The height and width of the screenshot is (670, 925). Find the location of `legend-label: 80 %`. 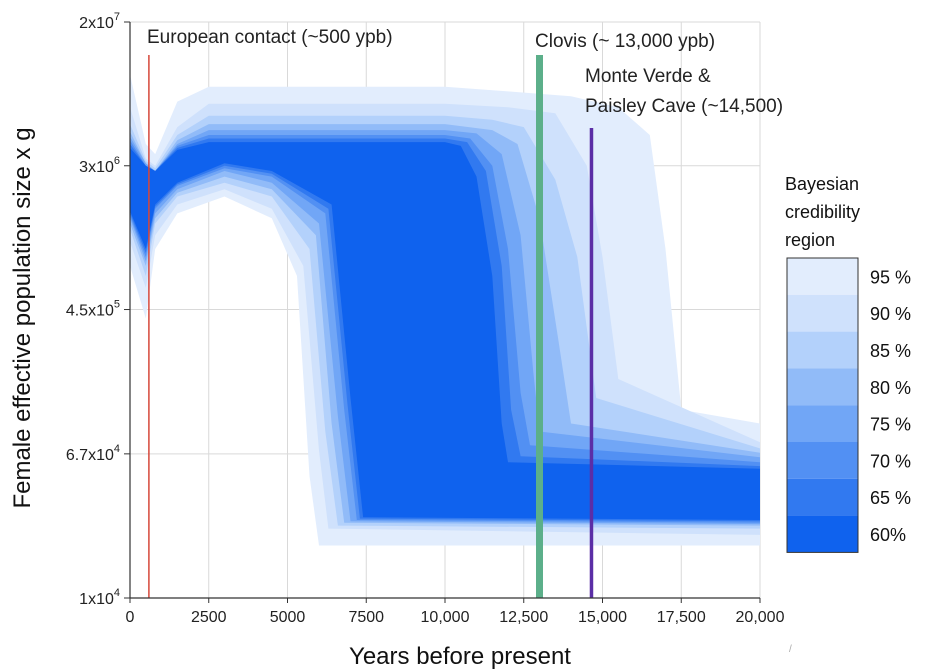

legend-label: 80 % is located at coordinates (890, 388).